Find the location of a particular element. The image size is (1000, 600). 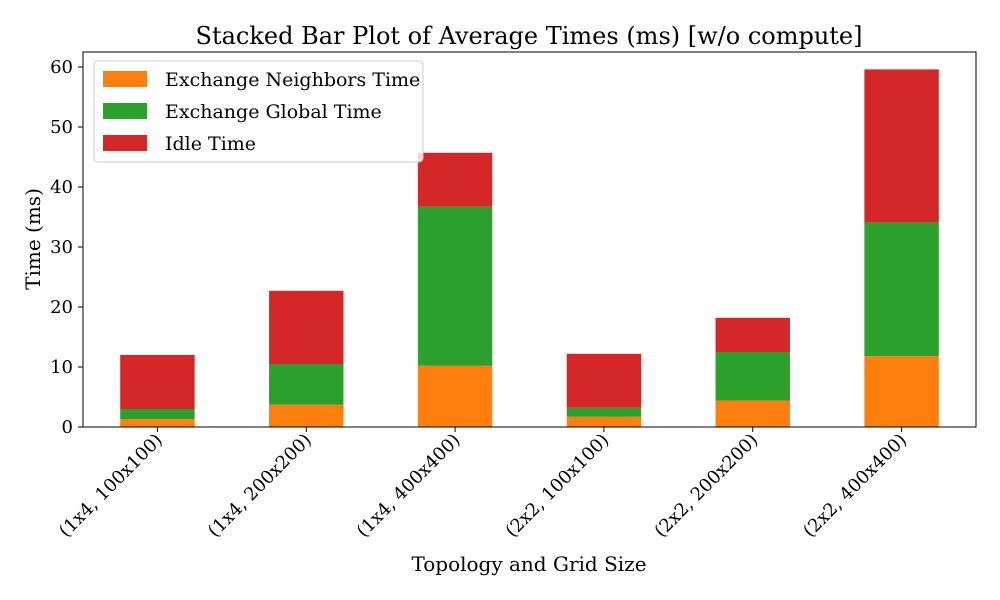

legend-label-2: Idle Time is located at coordinates (210, 144).